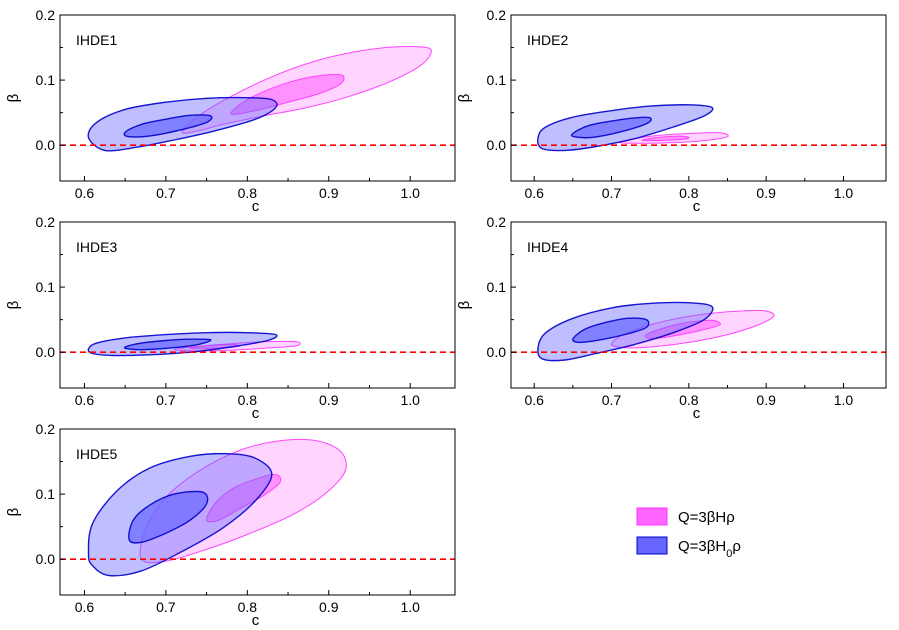 The height and width of the screenshot is (630, 899). I want to click on panel-title: IHDE2, so click(547, 40).